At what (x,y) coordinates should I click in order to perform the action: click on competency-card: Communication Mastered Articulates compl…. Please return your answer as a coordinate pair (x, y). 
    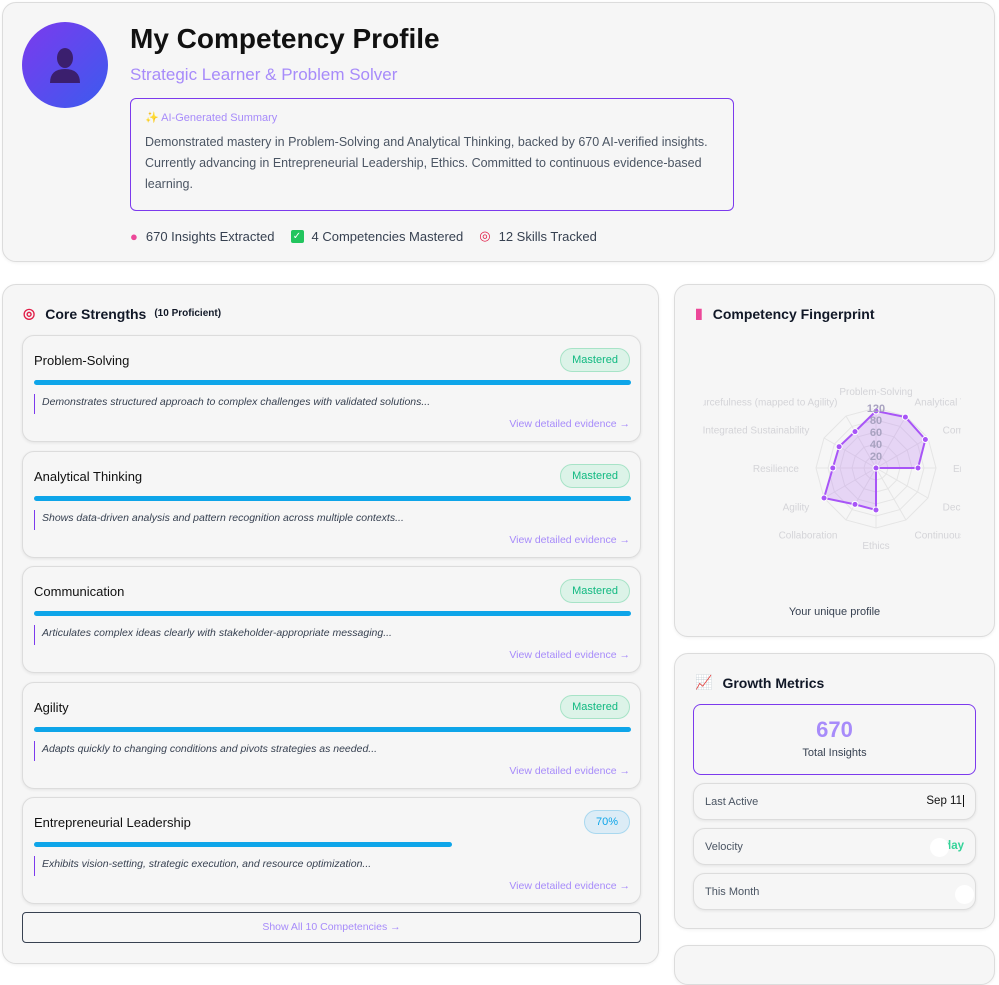
    Looking at the image, I should click on (331, 619).